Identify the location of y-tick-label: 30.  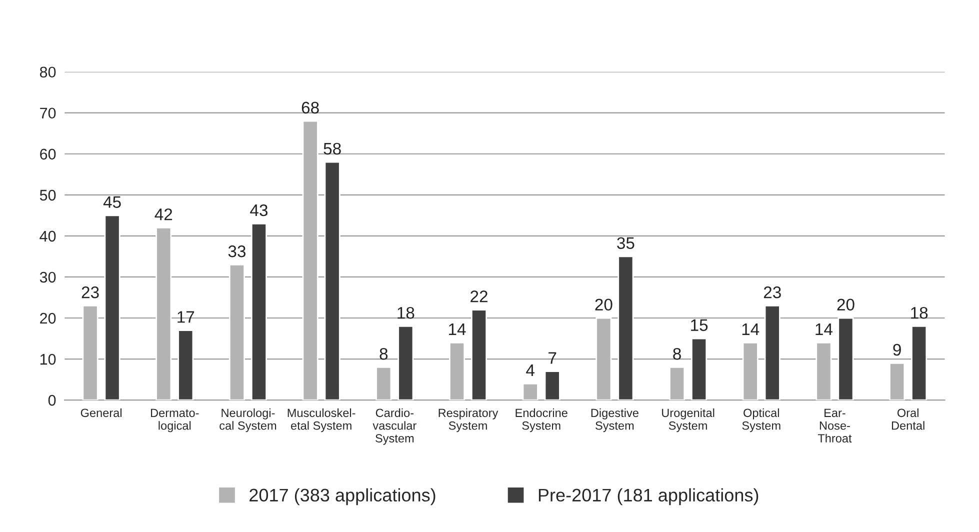
(48, 277).